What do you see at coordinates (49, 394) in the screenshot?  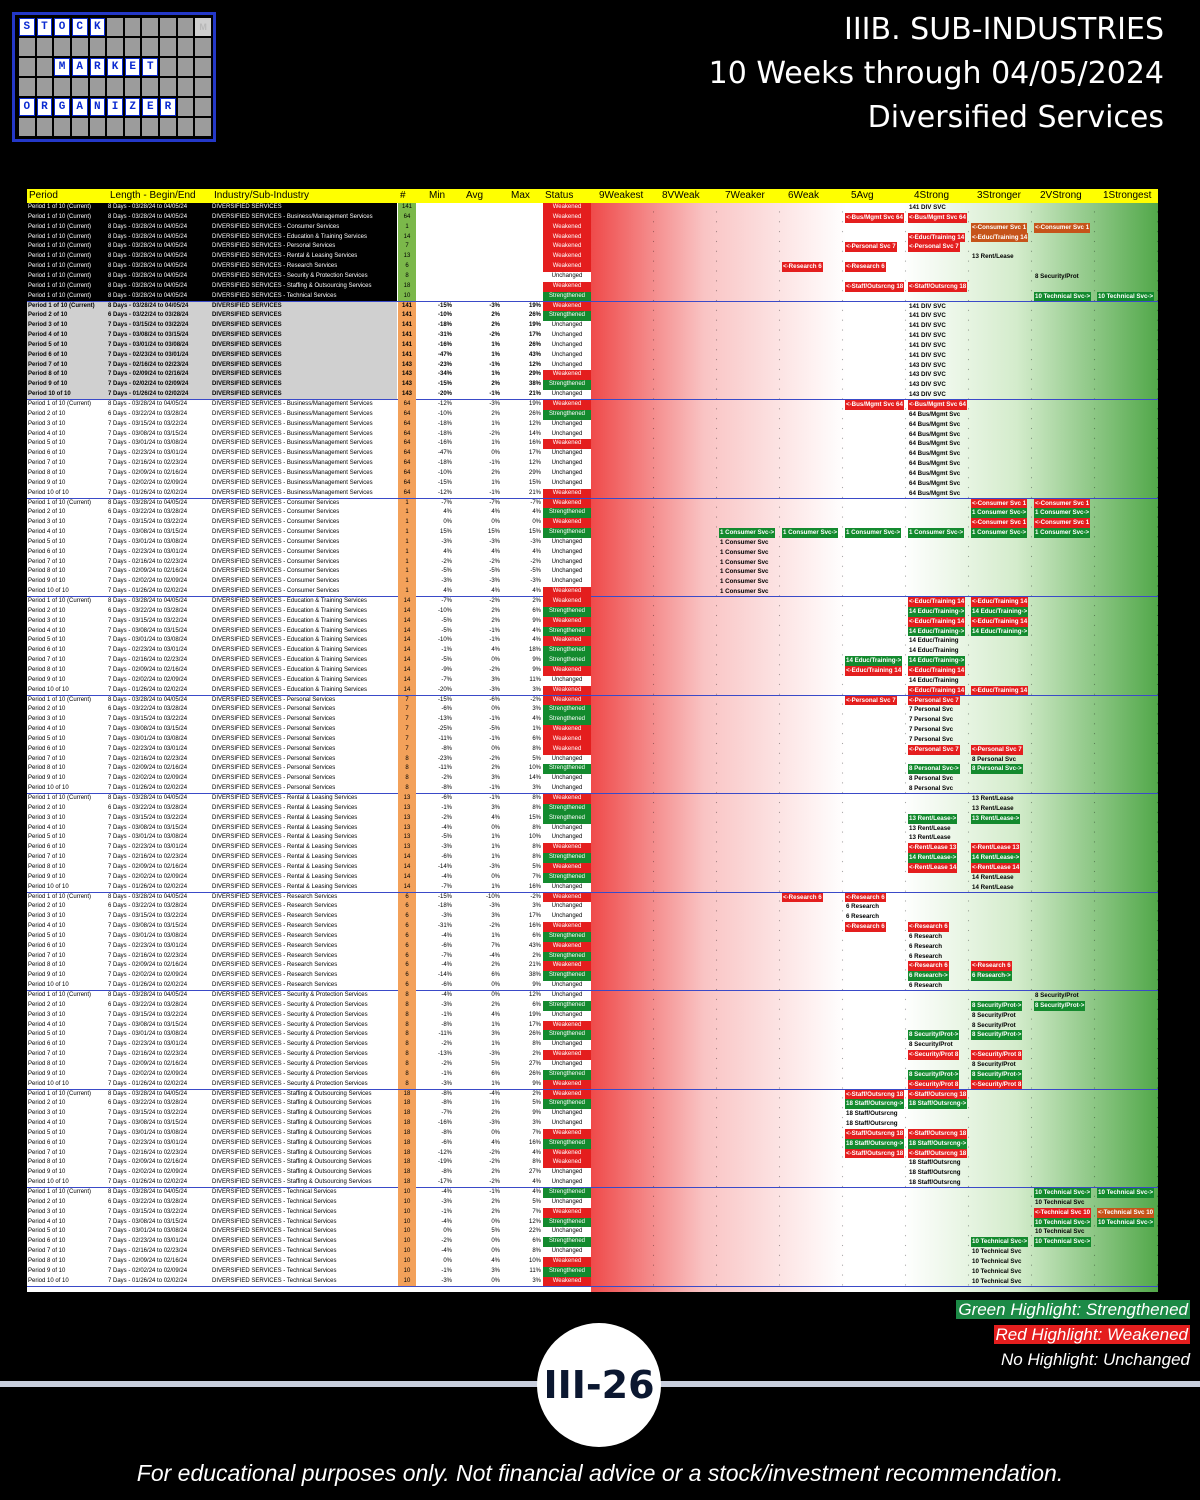 I see `table-cell: Period 10 of 10` at bounding box center [49, 394].